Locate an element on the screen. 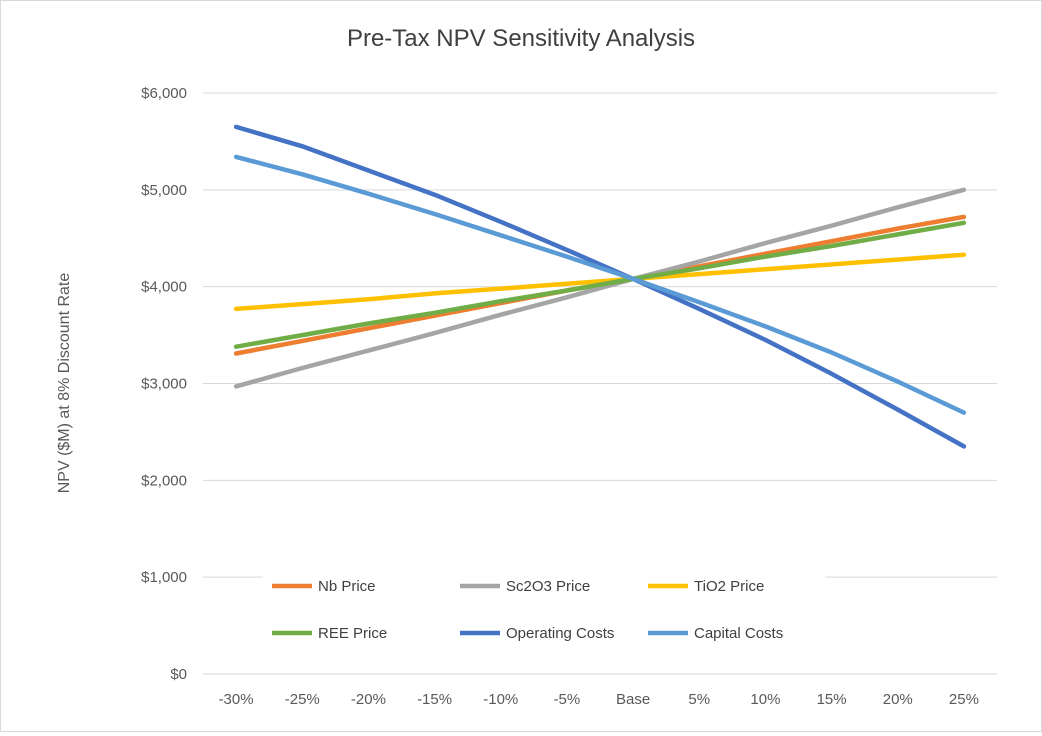  y-tick-label: $1,000 is located at coordinates (164, 577).